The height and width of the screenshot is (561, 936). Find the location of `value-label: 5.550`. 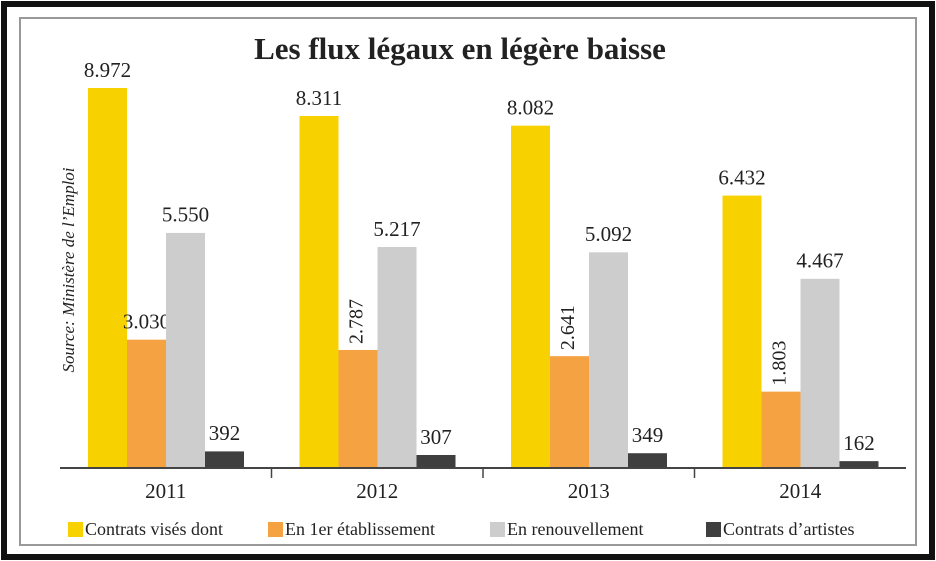

value-label: 5.550 is located at coordinates (185, 215).